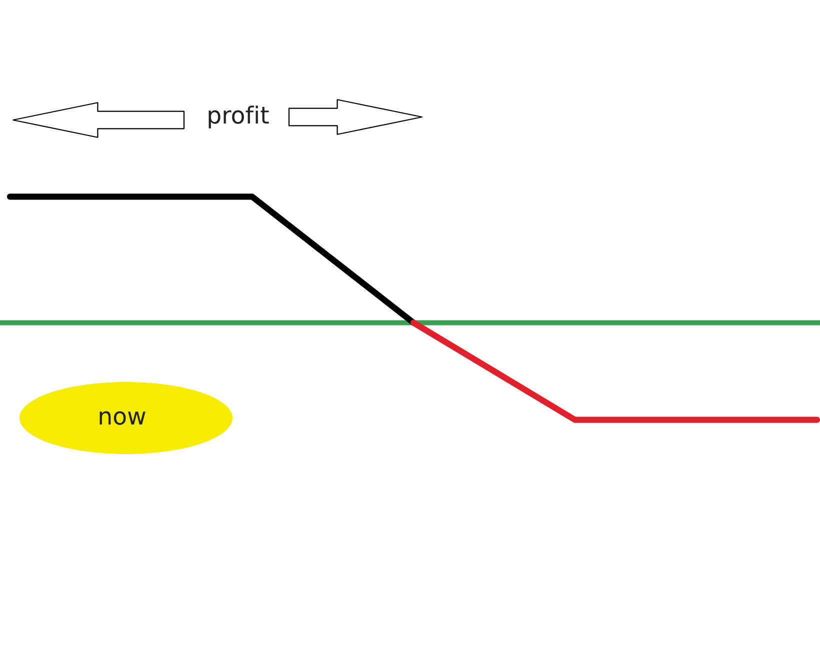 The image size is (820, 648). I want to click on text: profit, so click(238, 117).